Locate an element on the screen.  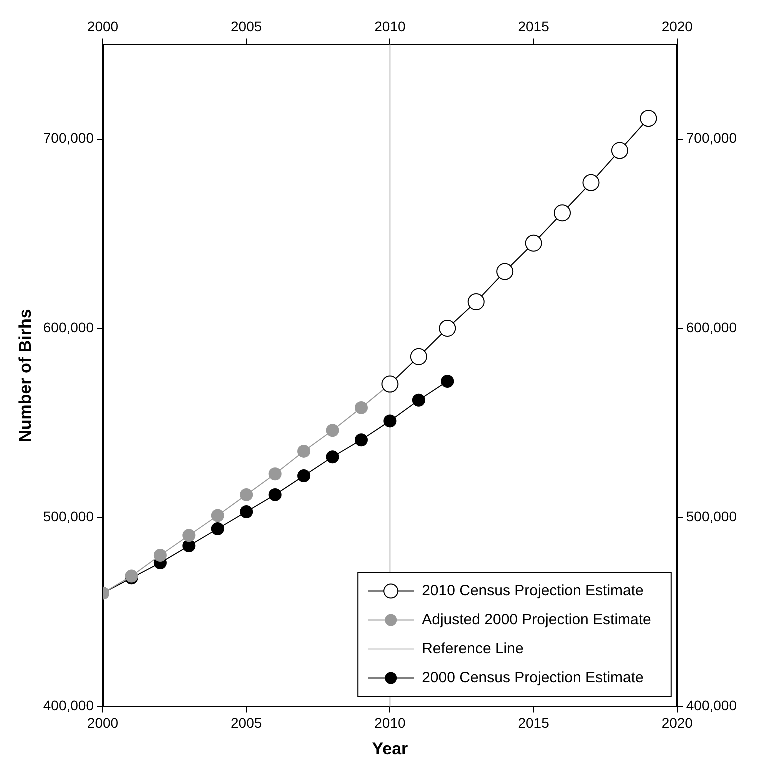
y2-tick-label: 400,000 is located at coordinates (712, 706).